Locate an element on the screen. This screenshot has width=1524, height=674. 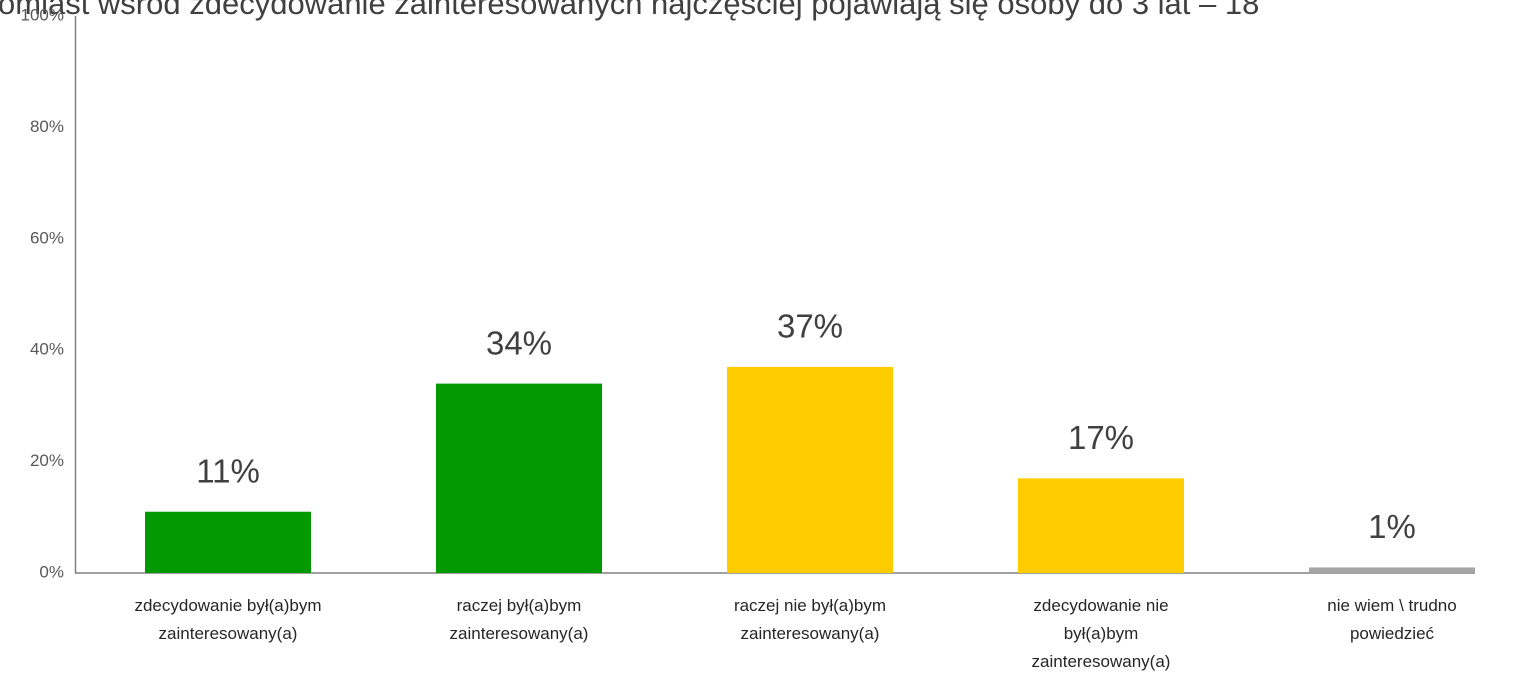
y-tick-label: 40% is located at coordinates (47, 349).